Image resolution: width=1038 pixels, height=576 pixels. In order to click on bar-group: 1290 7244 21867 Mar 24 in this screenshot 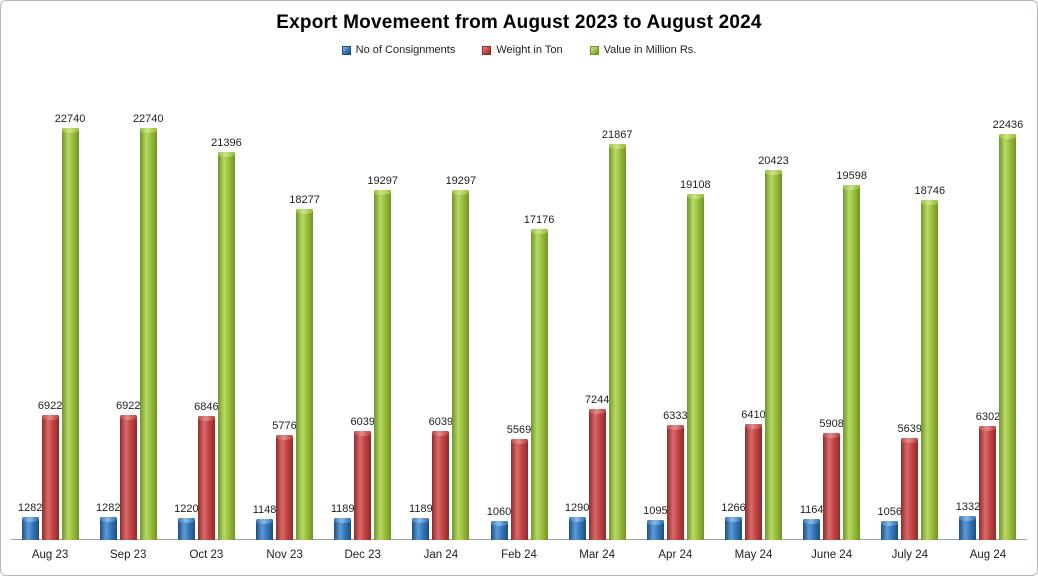, I will do `click(597, 328)`.